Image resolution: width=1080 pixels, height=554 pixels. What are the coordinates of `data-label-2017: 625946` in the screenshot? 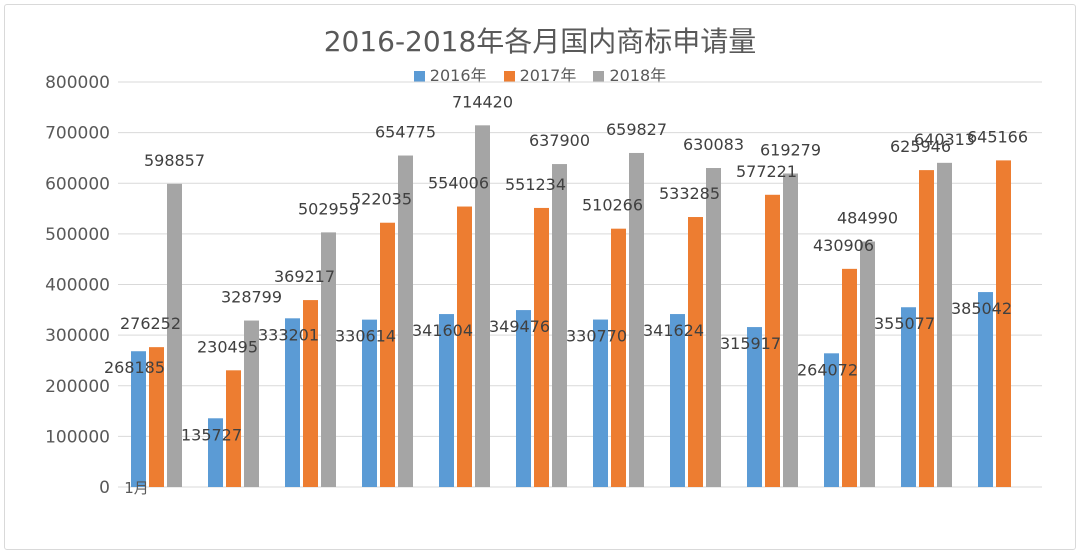 It's located at (920, 146).